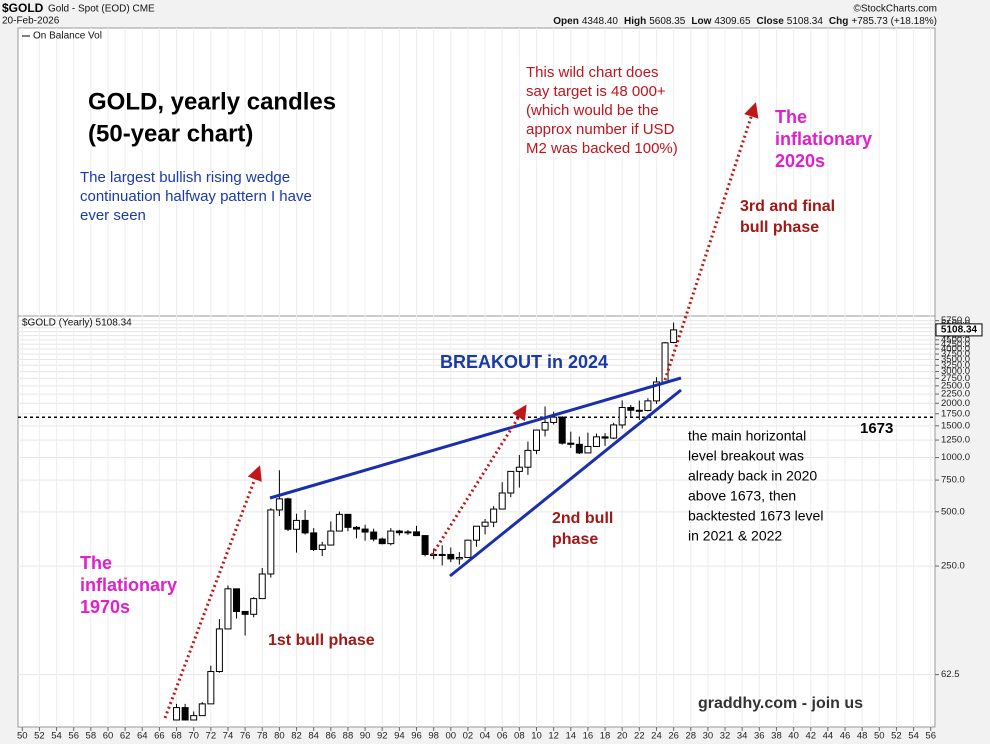 This screenshot has height=744, width=990. Describe the element at coordinates (262, 736) in the screenshot. I see `x-tick-label: 78` at that location.